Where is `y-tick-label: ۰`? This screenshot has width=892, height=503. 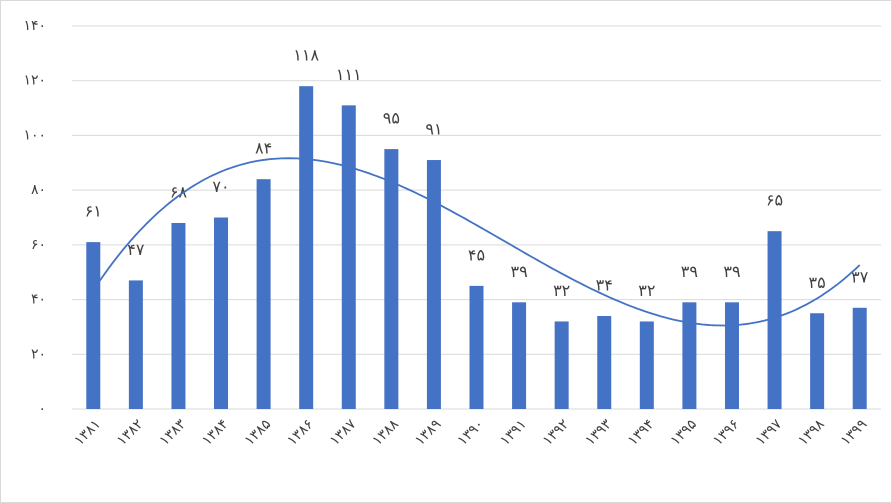 y-tick-label: ۰ is located at coordinates (42, 409).